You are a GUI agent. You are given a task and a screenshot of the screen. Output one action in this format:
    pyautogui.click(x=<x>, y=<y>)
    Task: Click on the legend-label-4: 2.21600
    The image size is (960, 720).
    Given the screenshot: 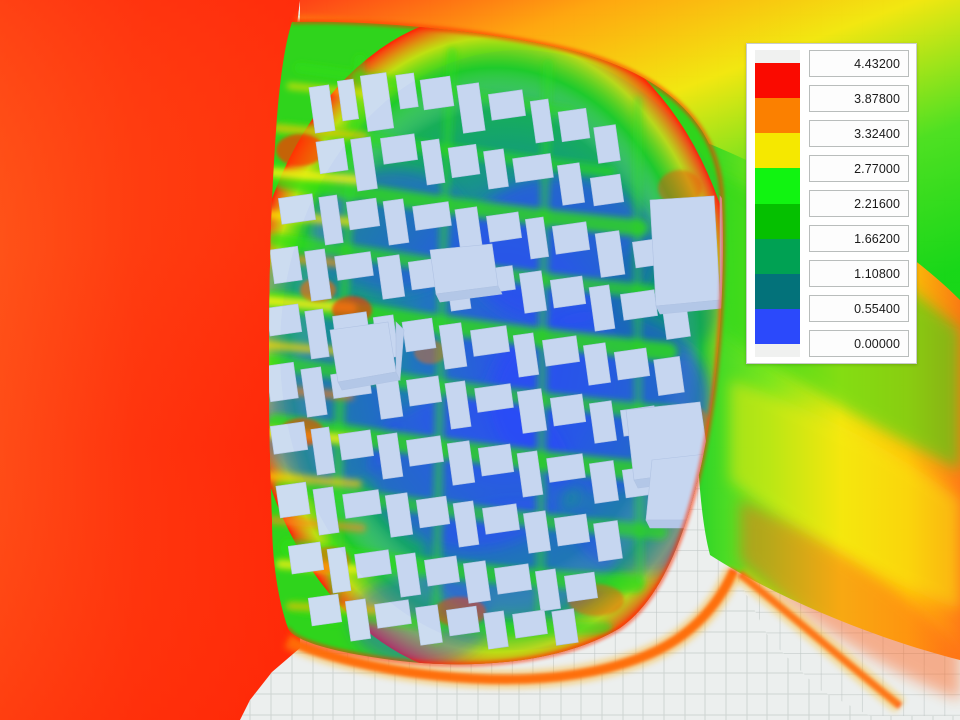 What is the action you would take?
    pyautogui.click(x=859, y=203)
    